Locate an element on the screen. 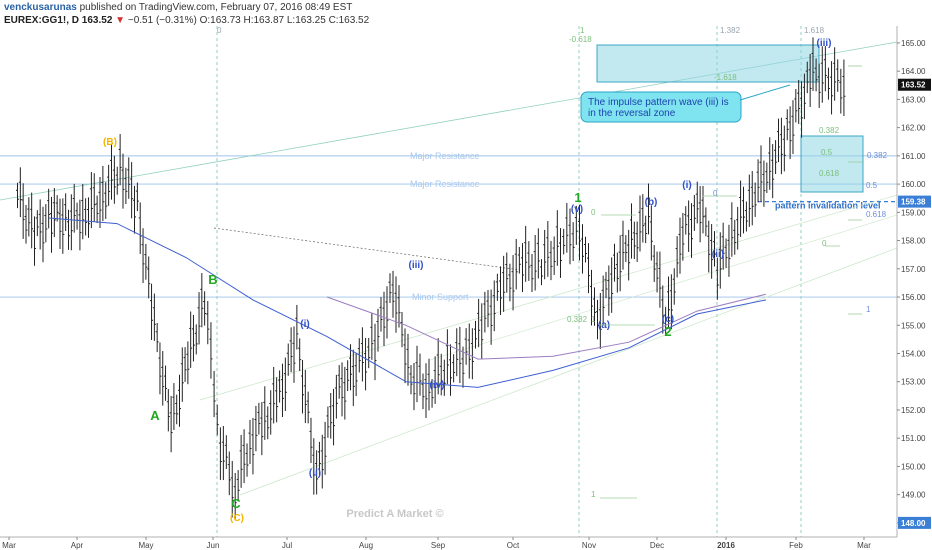 The width and height of the screenshot is (932, 550). y-tick-label: 154.00 is located at coordinates (913, 353).